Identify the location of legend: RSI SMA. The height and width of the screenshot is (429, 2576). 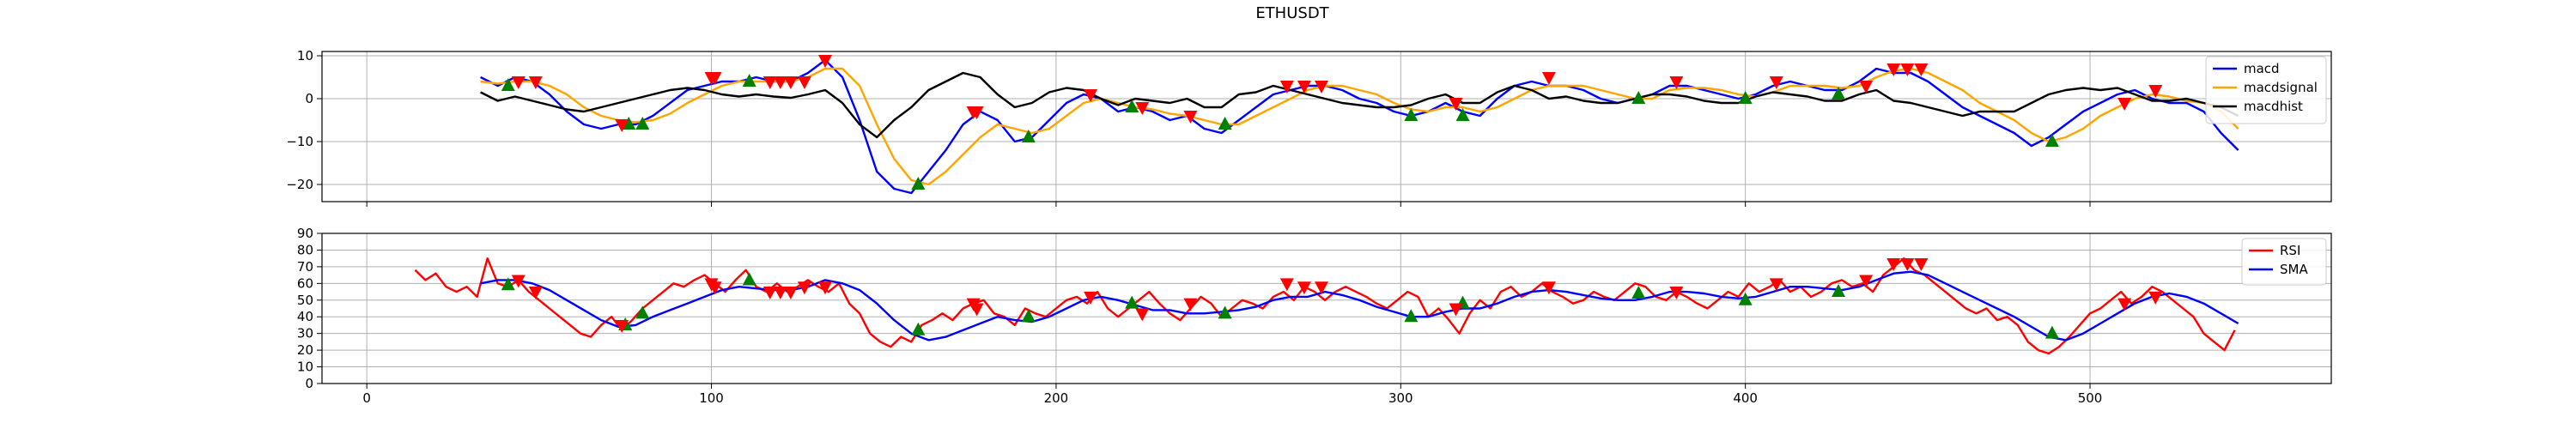
(2284, 262).